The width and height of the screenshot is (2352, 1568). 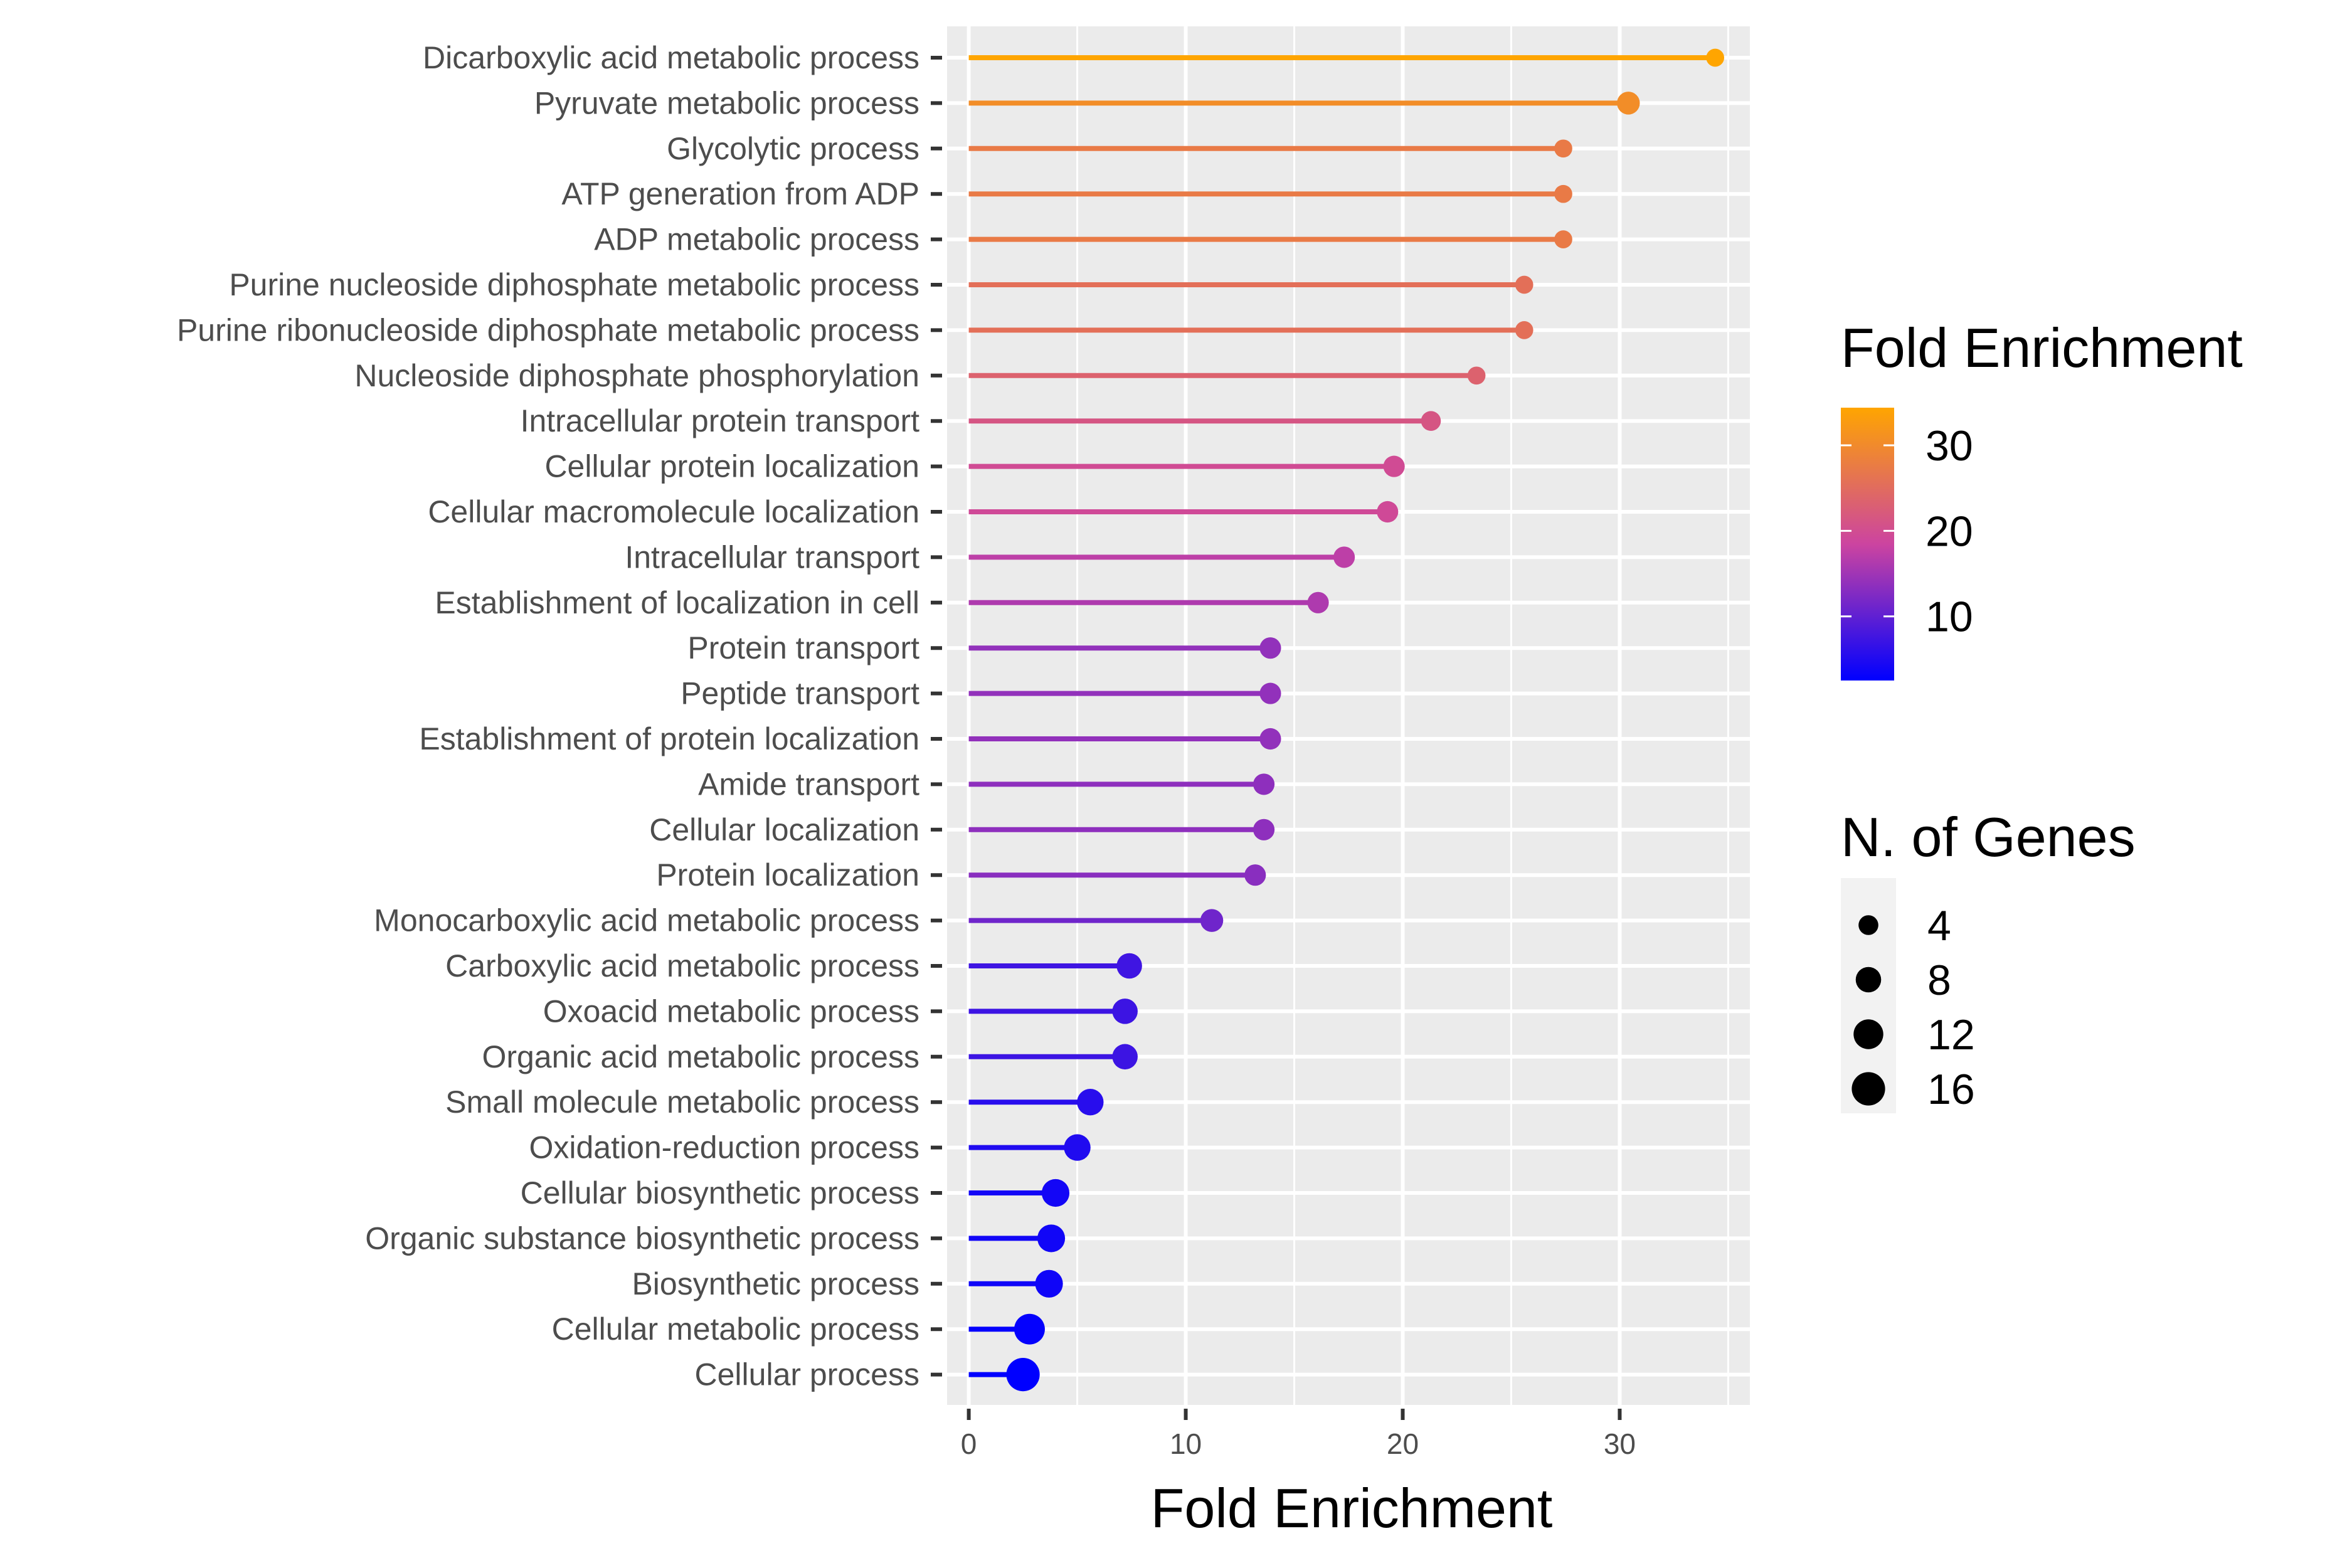 I want to click on y-tick-label: Amide transport, so click(x=808, y=784).